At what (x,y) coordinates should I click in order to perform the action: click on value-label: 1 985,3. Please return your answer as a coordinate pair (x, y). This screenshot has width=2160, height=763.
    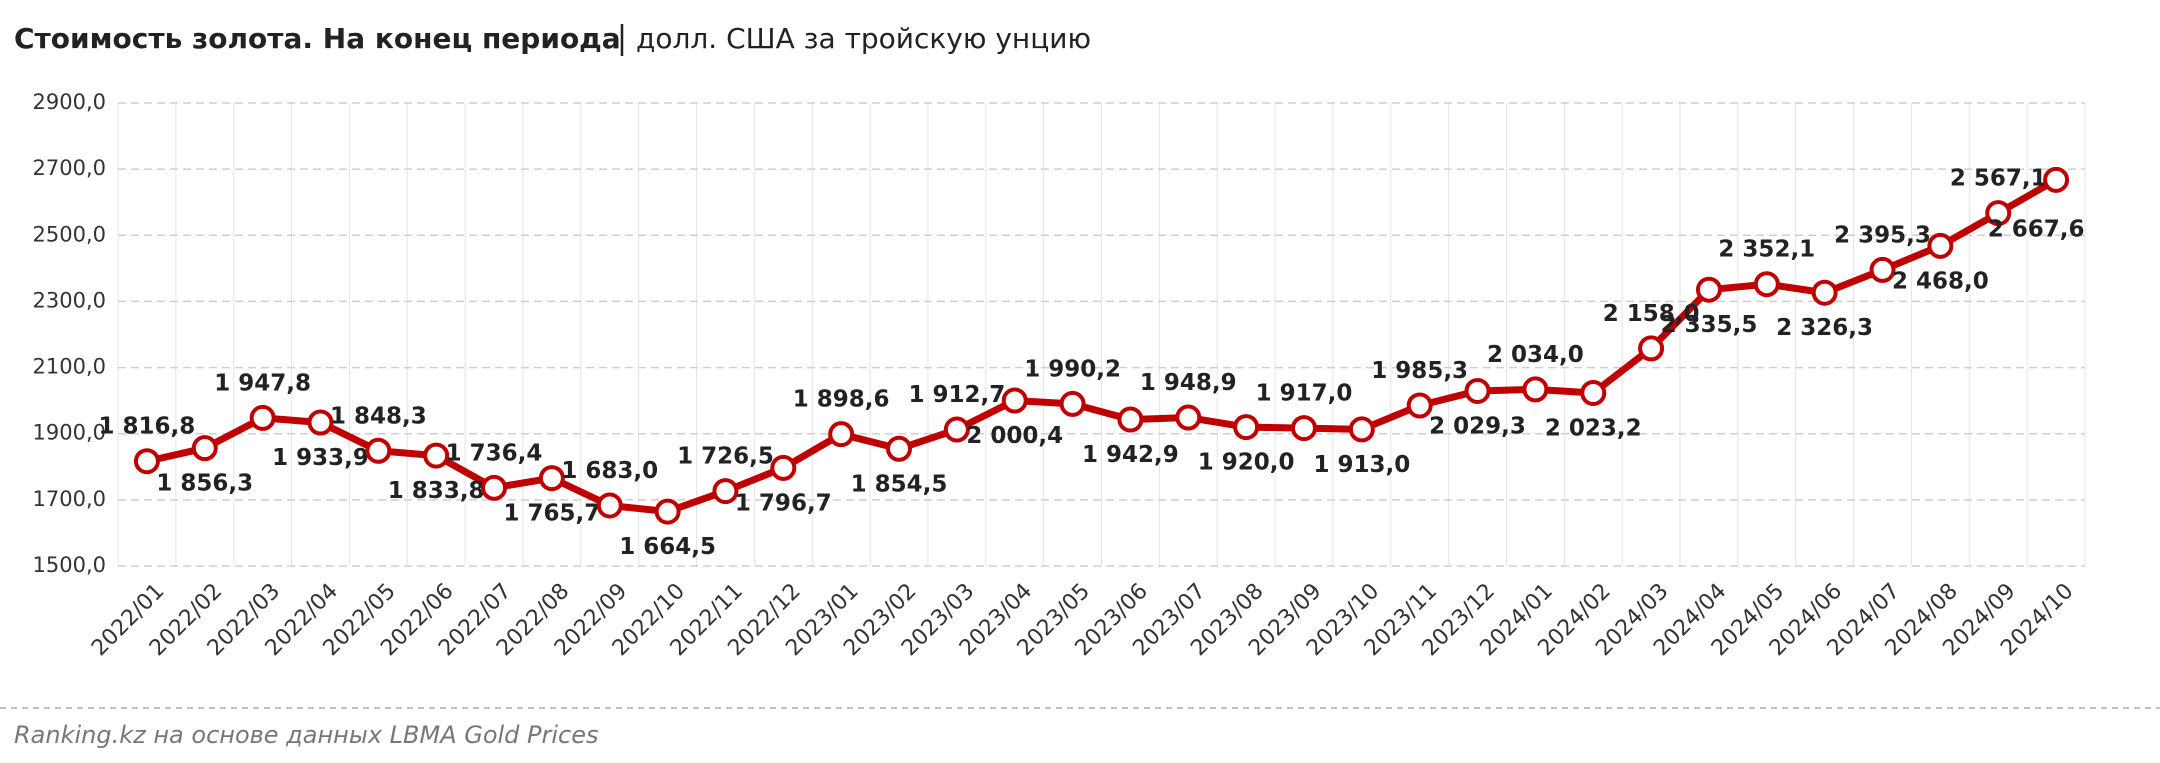
    Looking at the image, I should click on (1419, 371).